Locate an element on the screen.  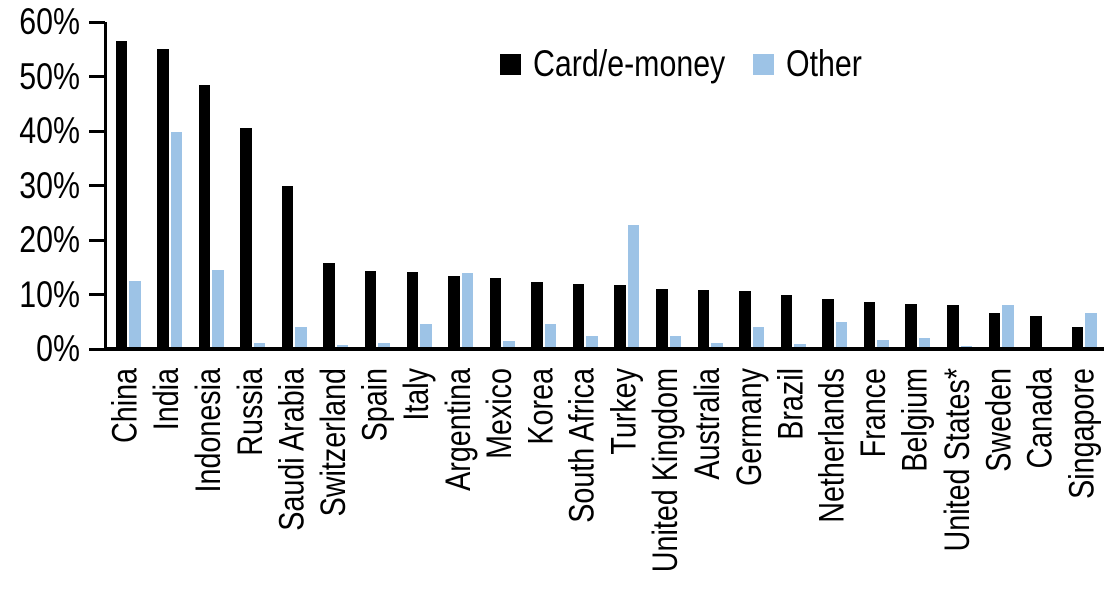
x-label-cell: Spain is located at coordinates (376, 480).